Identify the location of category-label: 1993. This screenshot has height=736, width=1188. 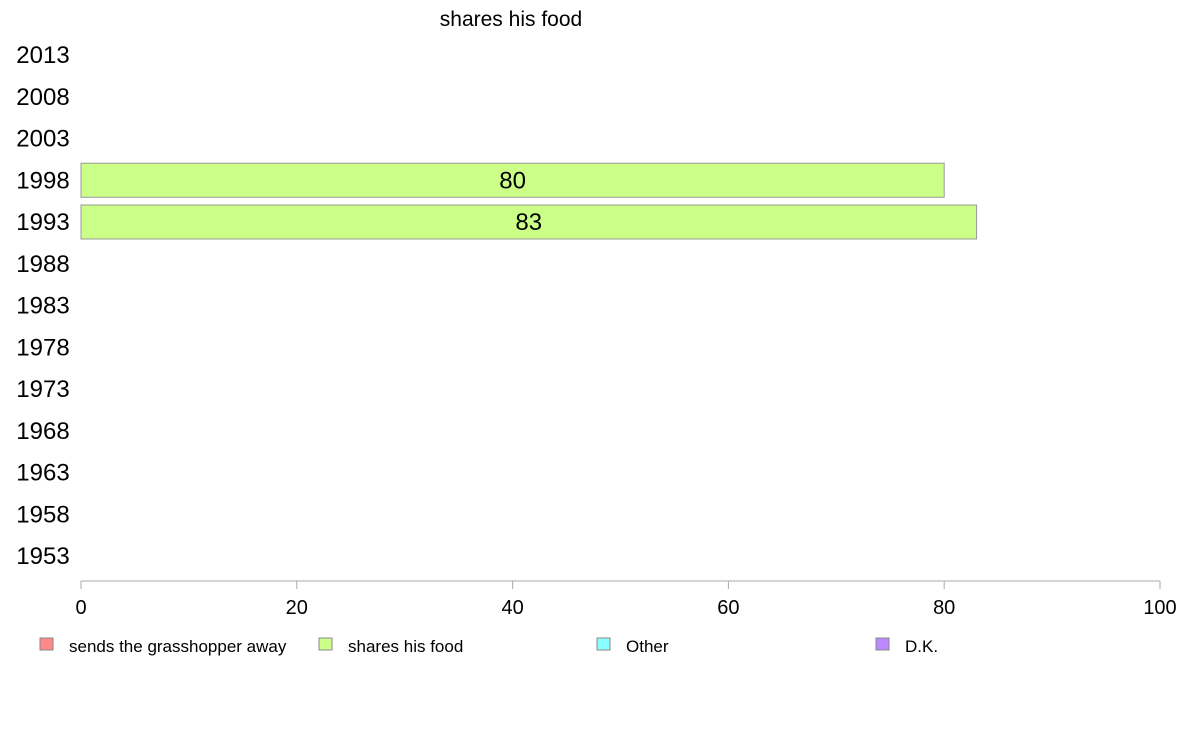
(42, 222).